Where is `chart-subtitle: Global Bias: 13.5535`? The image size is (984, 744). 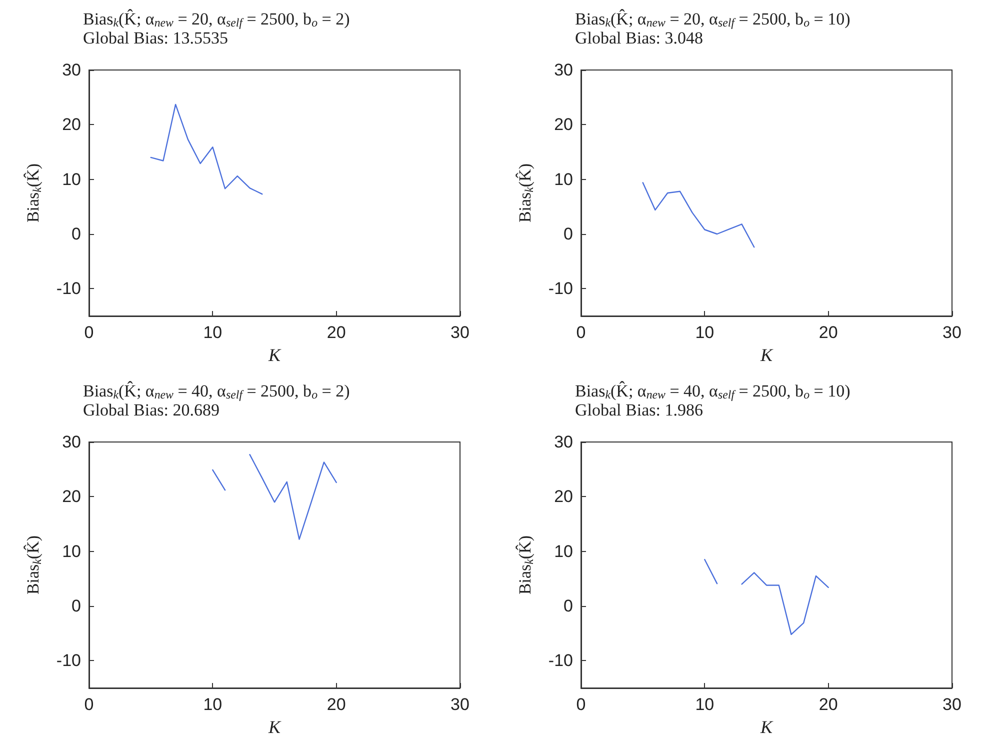
chart-subtitle: Global Bias: 13.5535 is located at coordinates (155, 38).